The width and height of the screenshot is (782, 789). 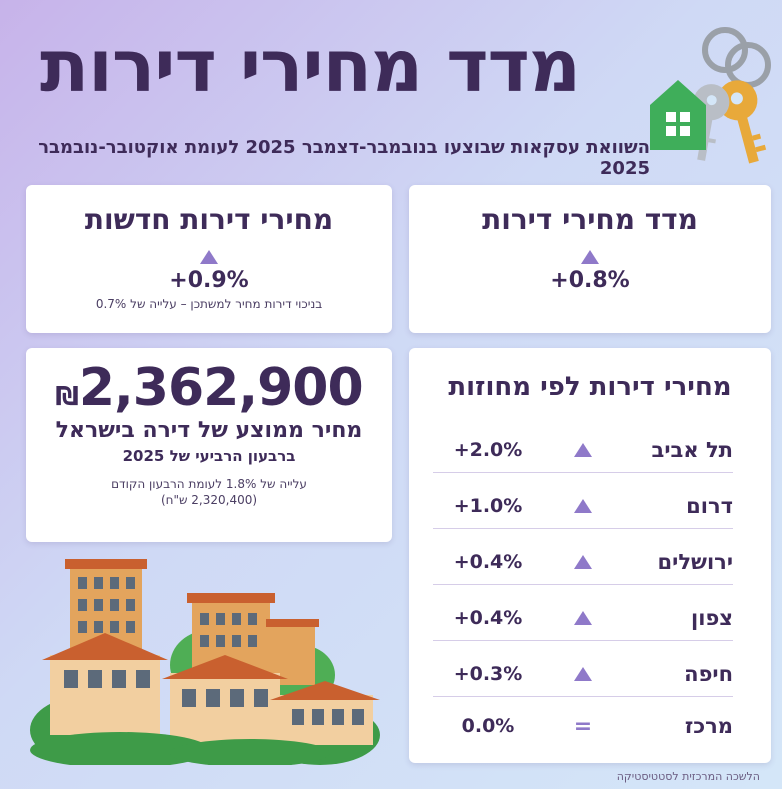 I want to click on new-apartments-change: +0.9%, so click(x=209, y=280).